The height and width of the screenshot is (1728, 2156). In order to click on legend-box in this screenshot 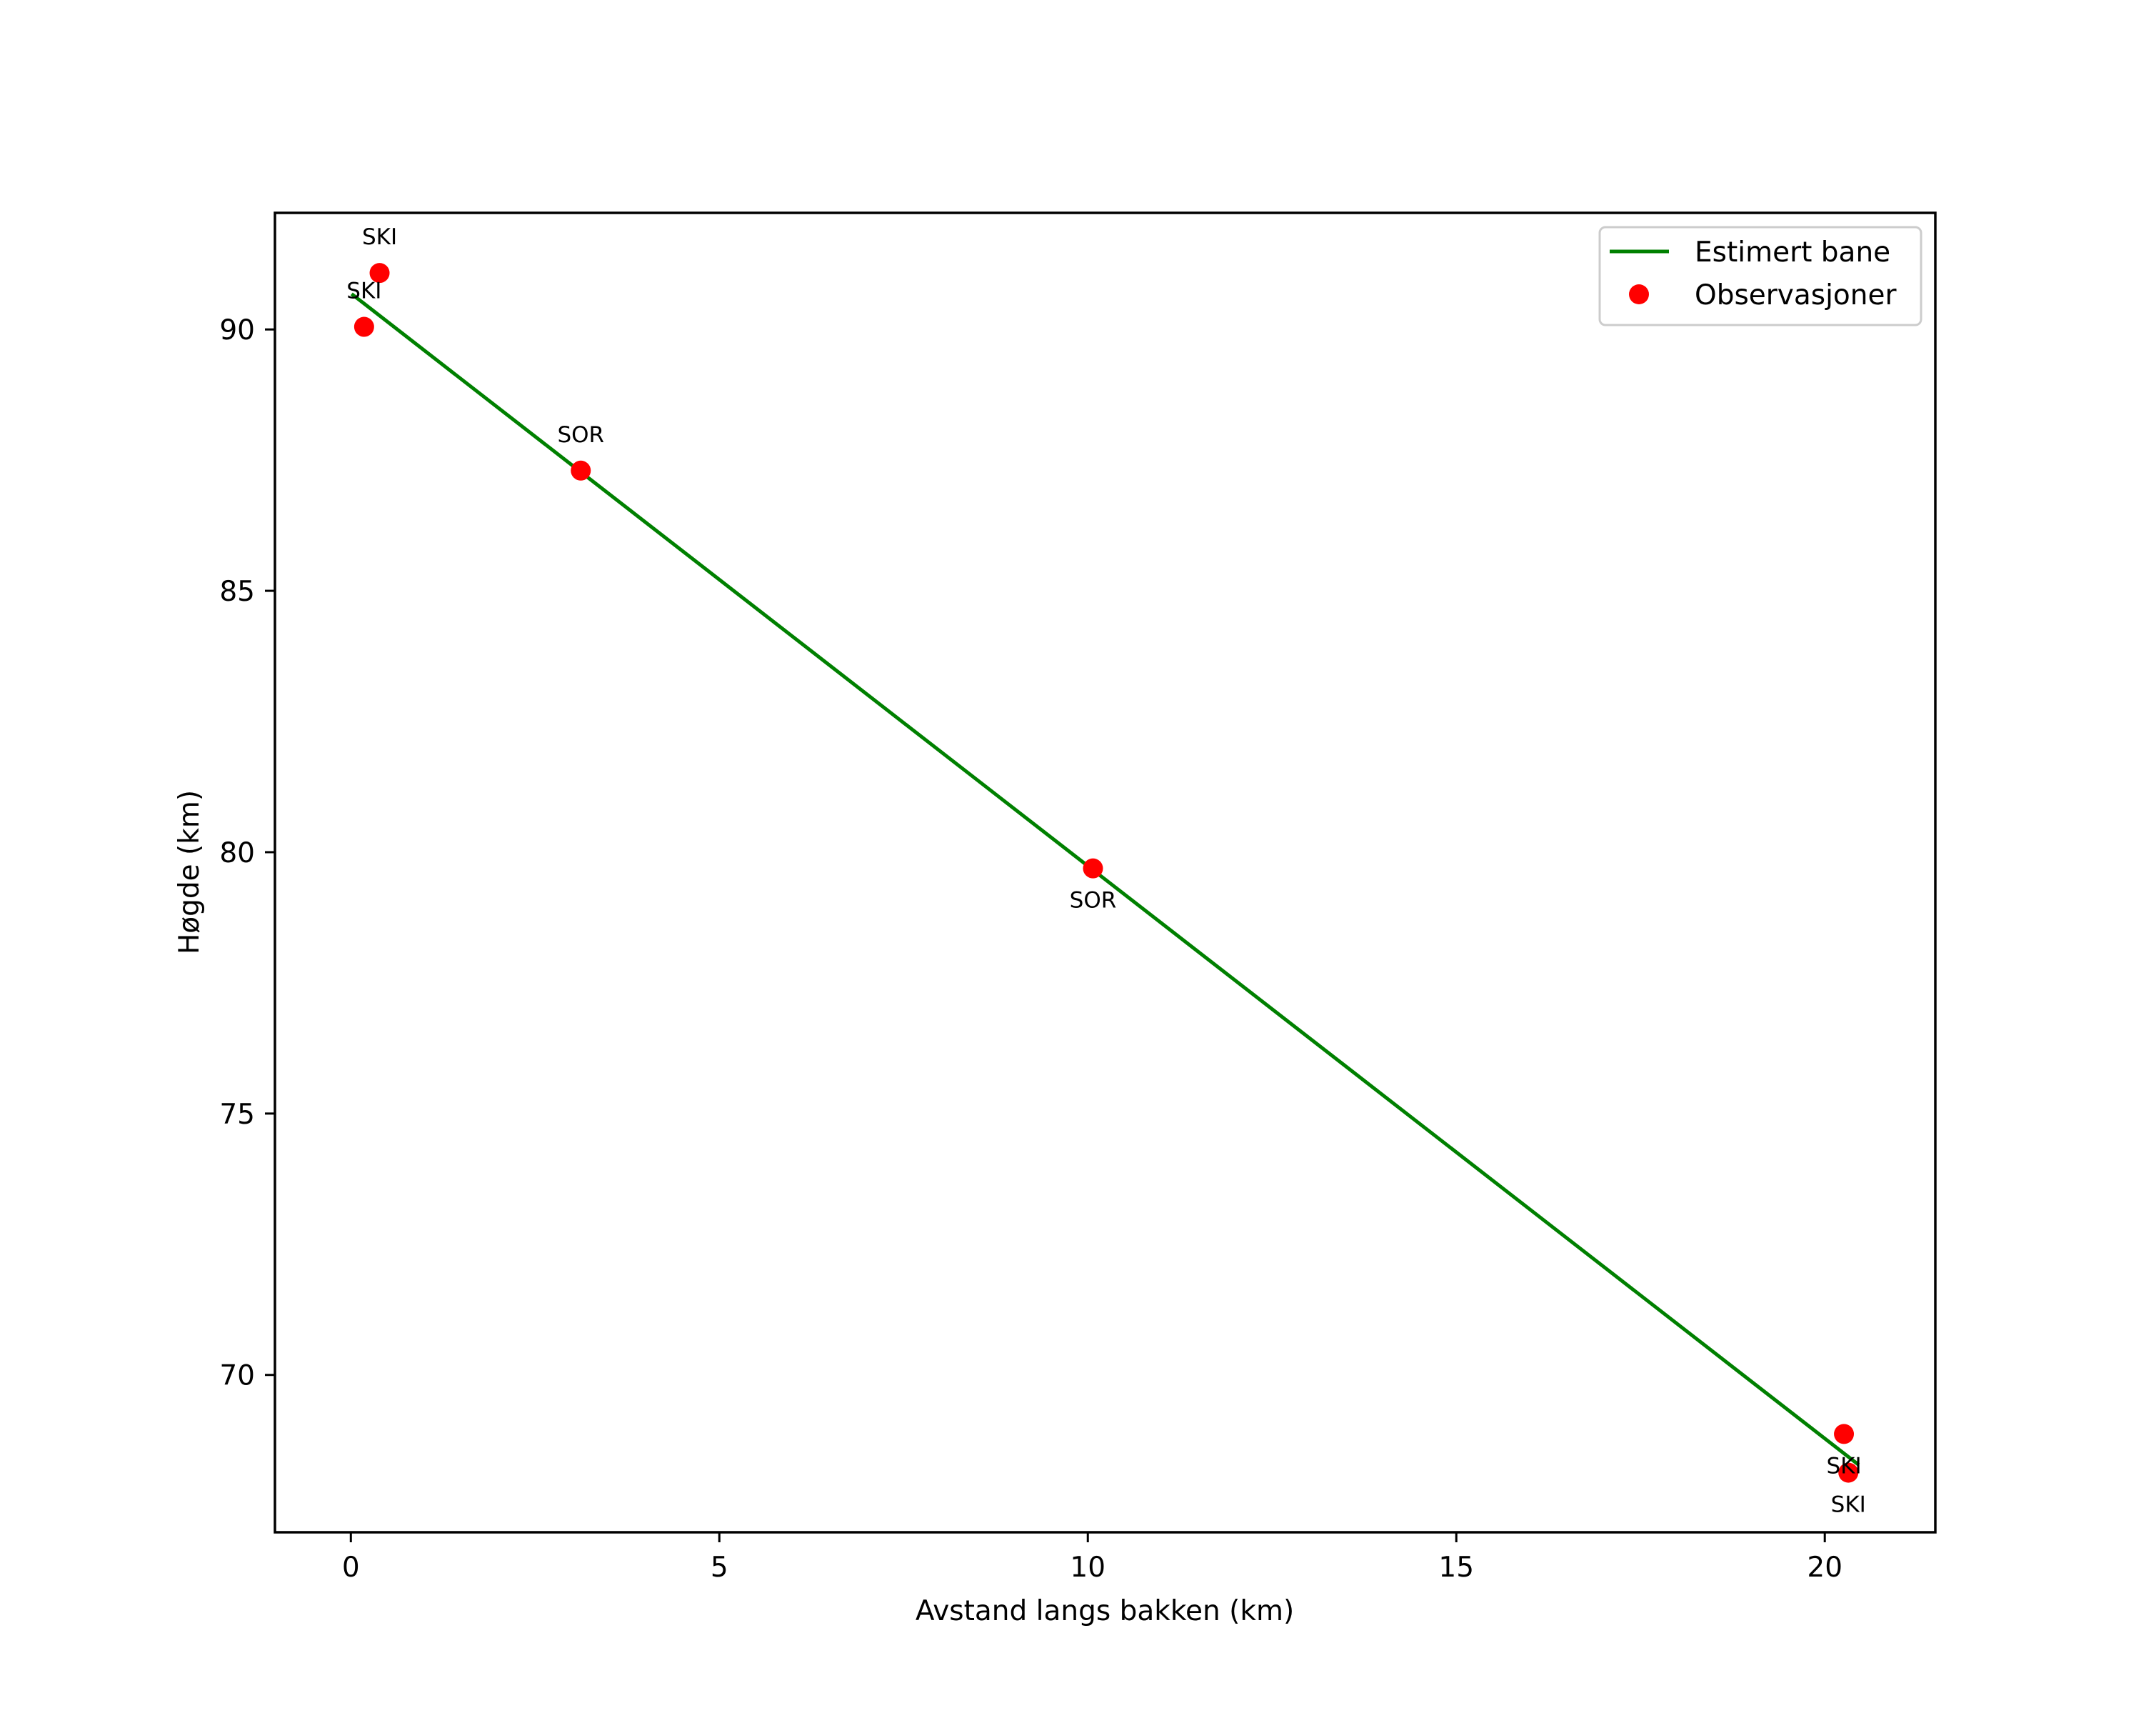, I will do `click(1760, 276)`.